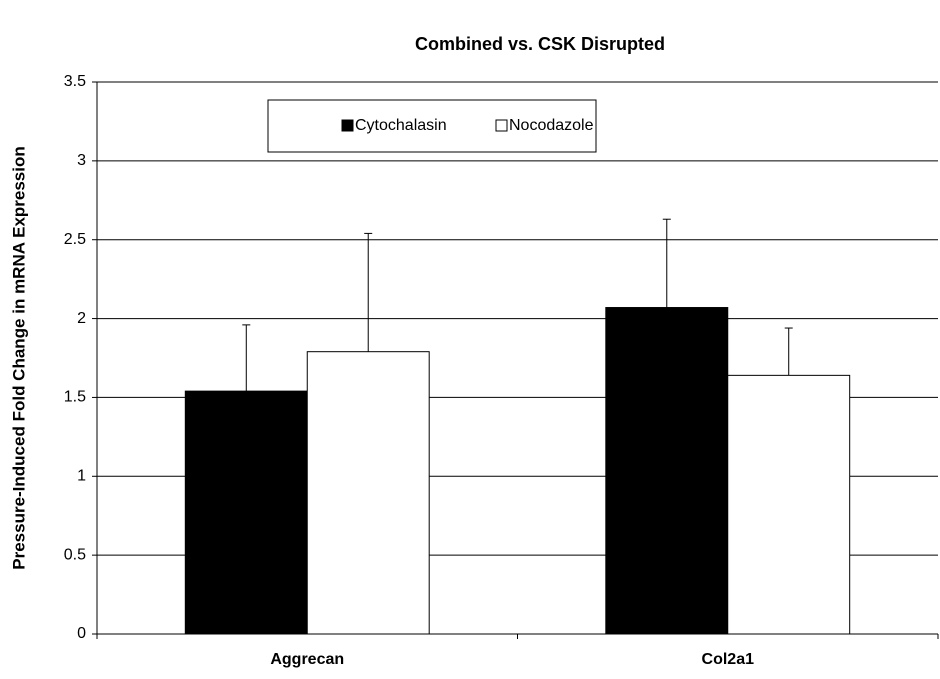  What do you see at coordinates (75, 554) in the screenshot?
I see `y-tick-label: 0.5` at bounding box center [75, 554].